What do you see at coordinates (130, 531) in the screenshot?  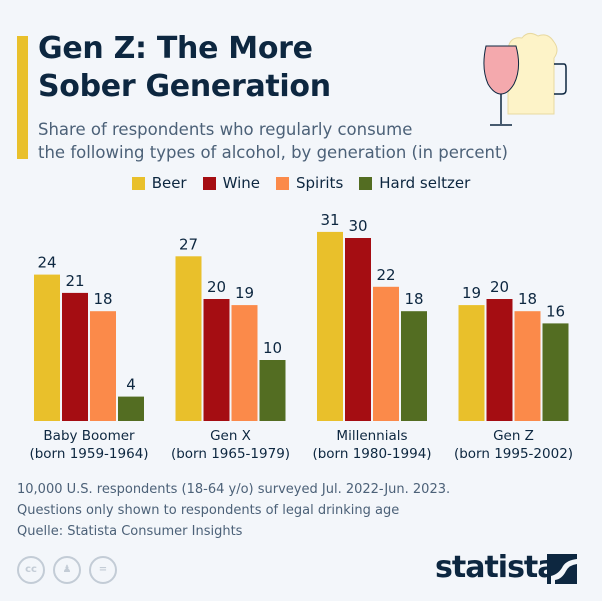 I see `source: Quelle: Statista Consumer Insights` at bounding box center [130, 531].